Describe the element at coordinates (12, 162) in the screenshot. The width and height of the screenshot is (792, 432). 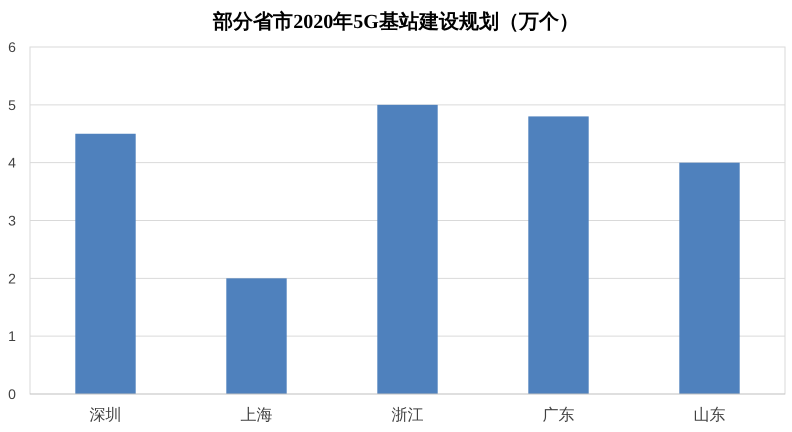
I see `y-tick-label: 4` at that location.